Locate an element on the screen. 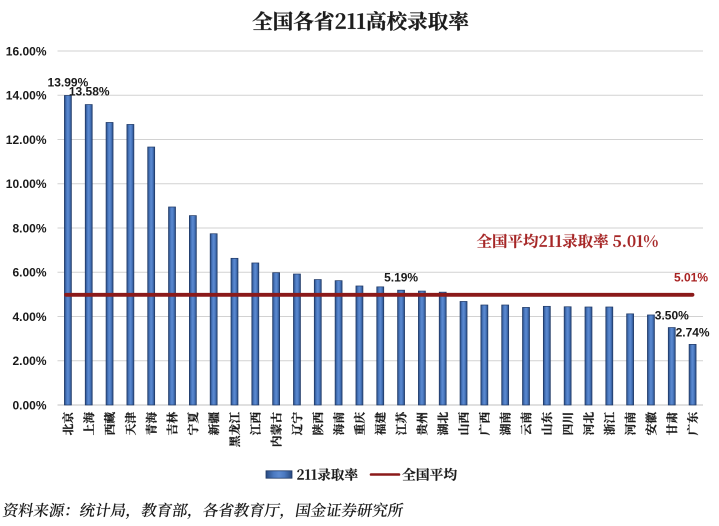  svg-text: 2.74% is located at coordinates (693, 332).